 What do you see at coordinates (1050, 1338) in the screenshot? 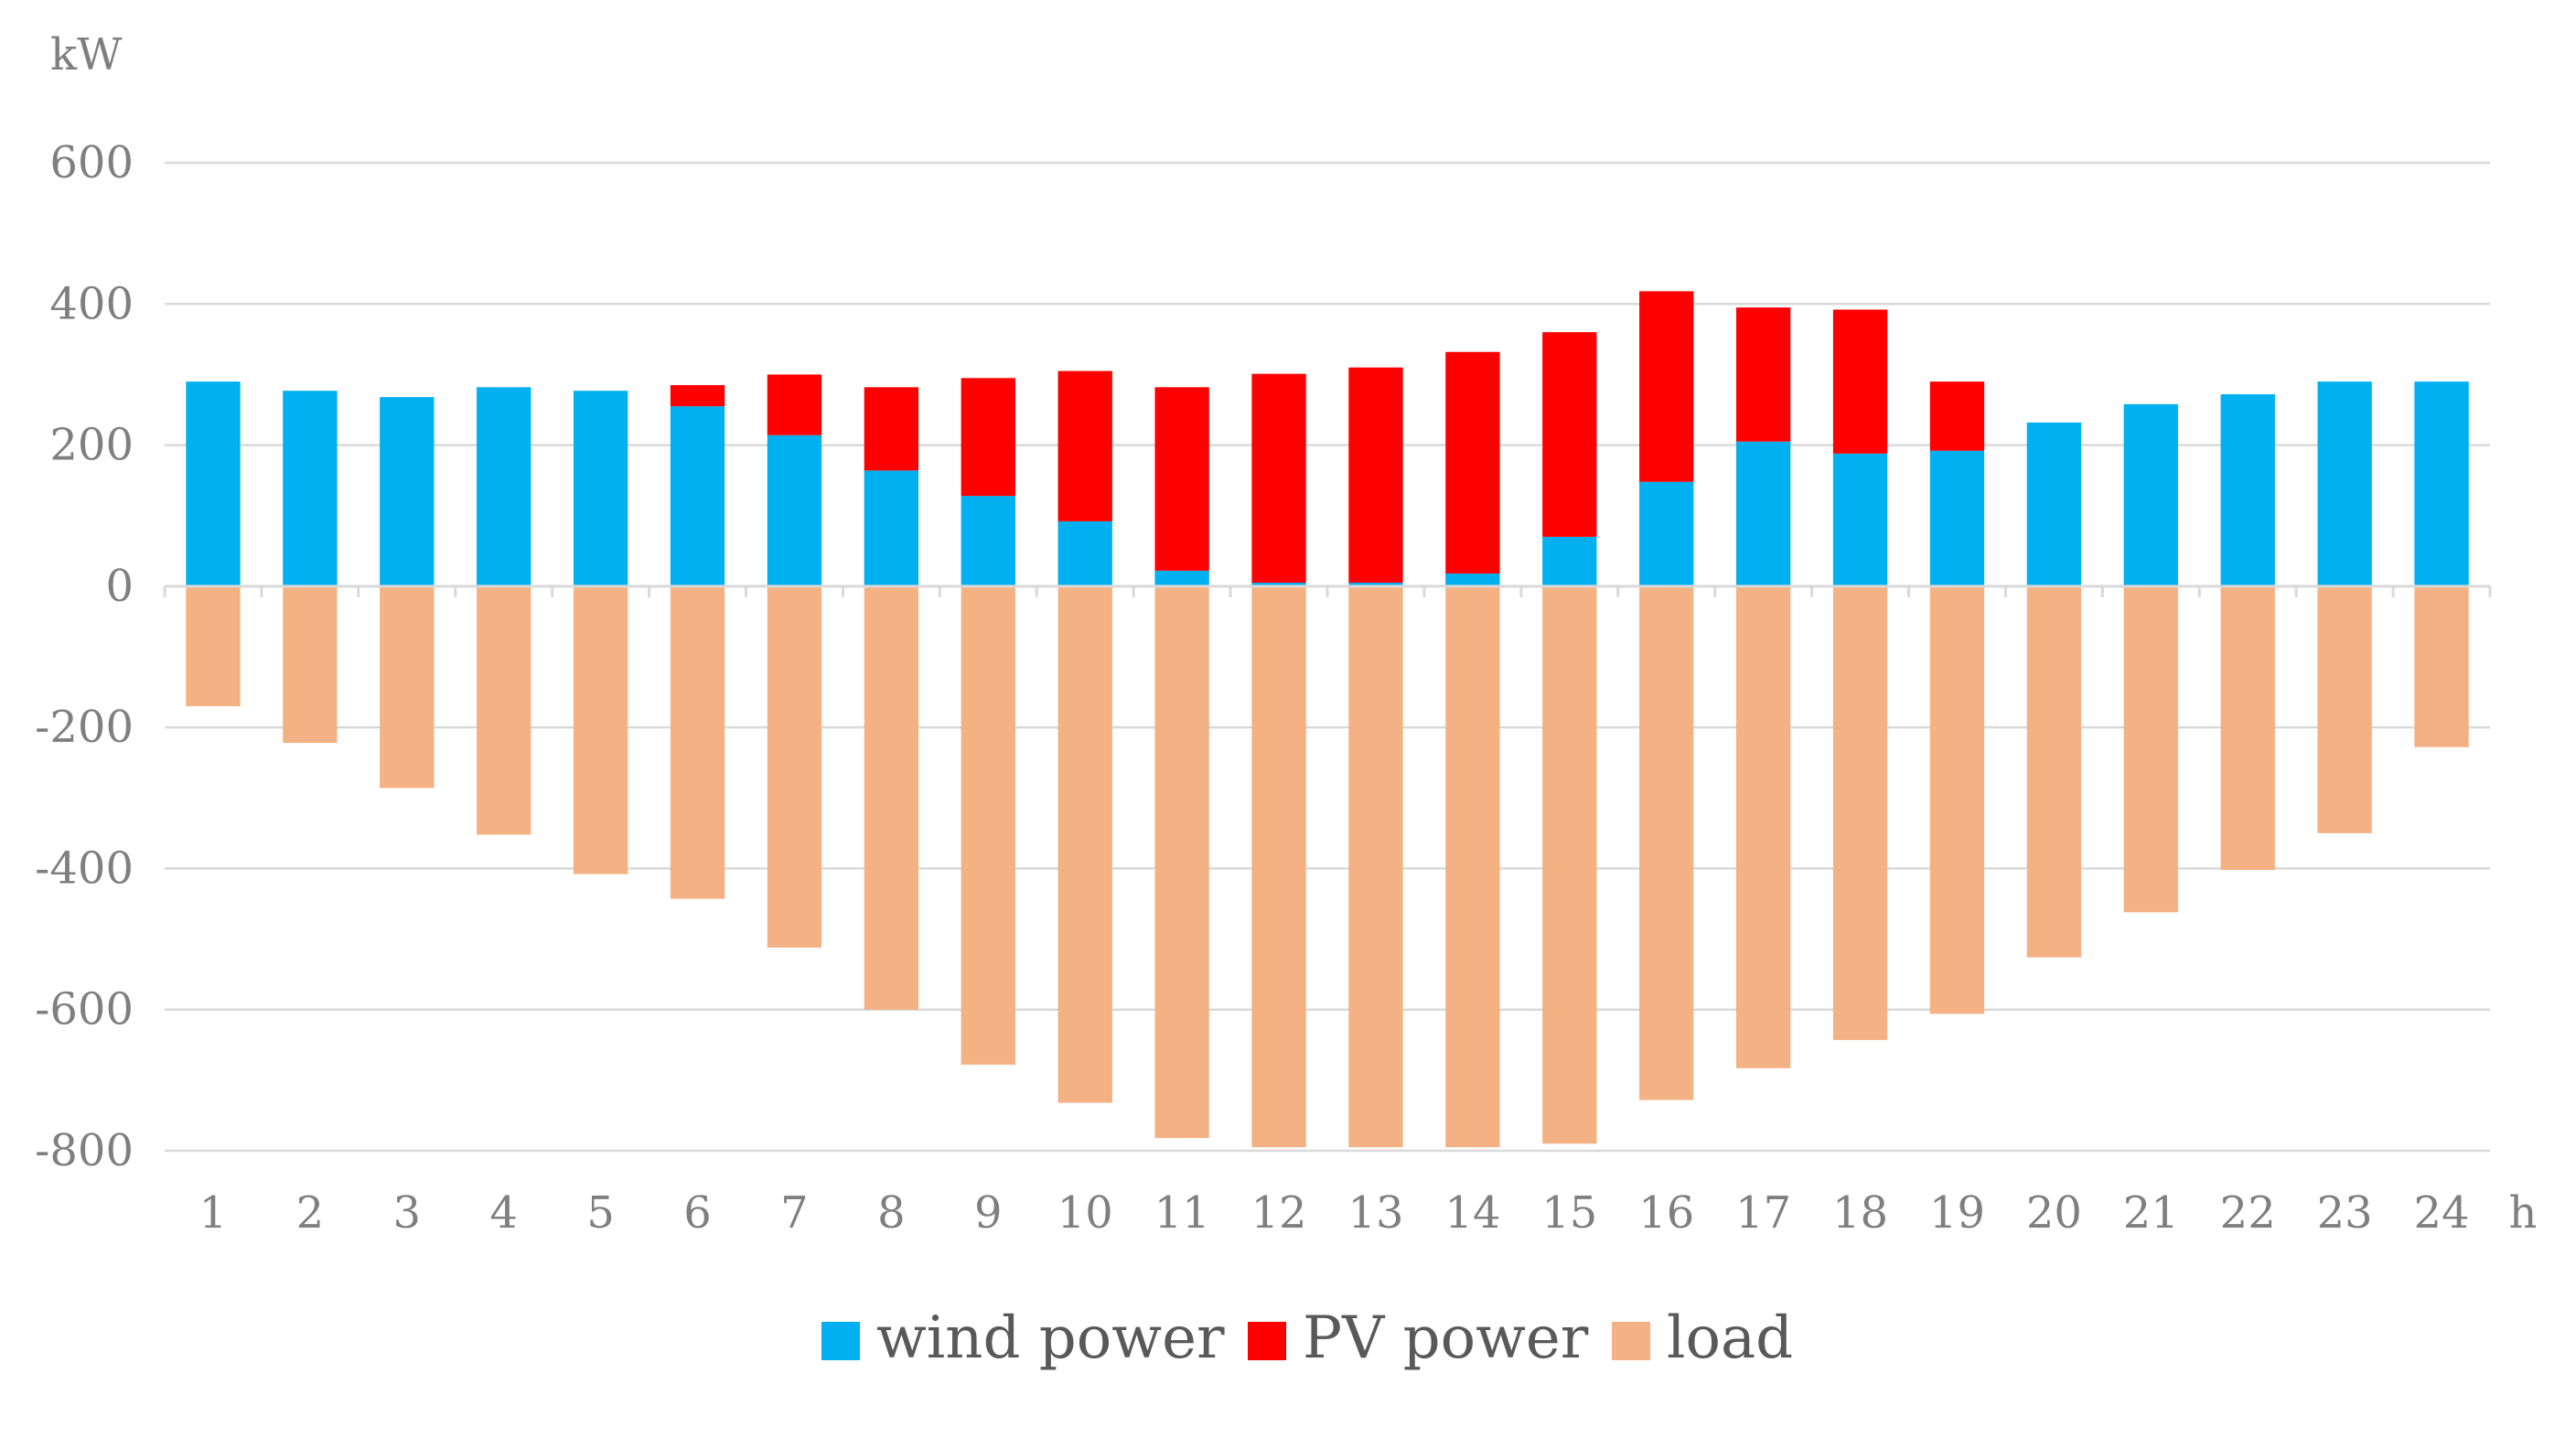
I see `legend-label-wind-power: wind power` at bounding box center [1050, 1338].